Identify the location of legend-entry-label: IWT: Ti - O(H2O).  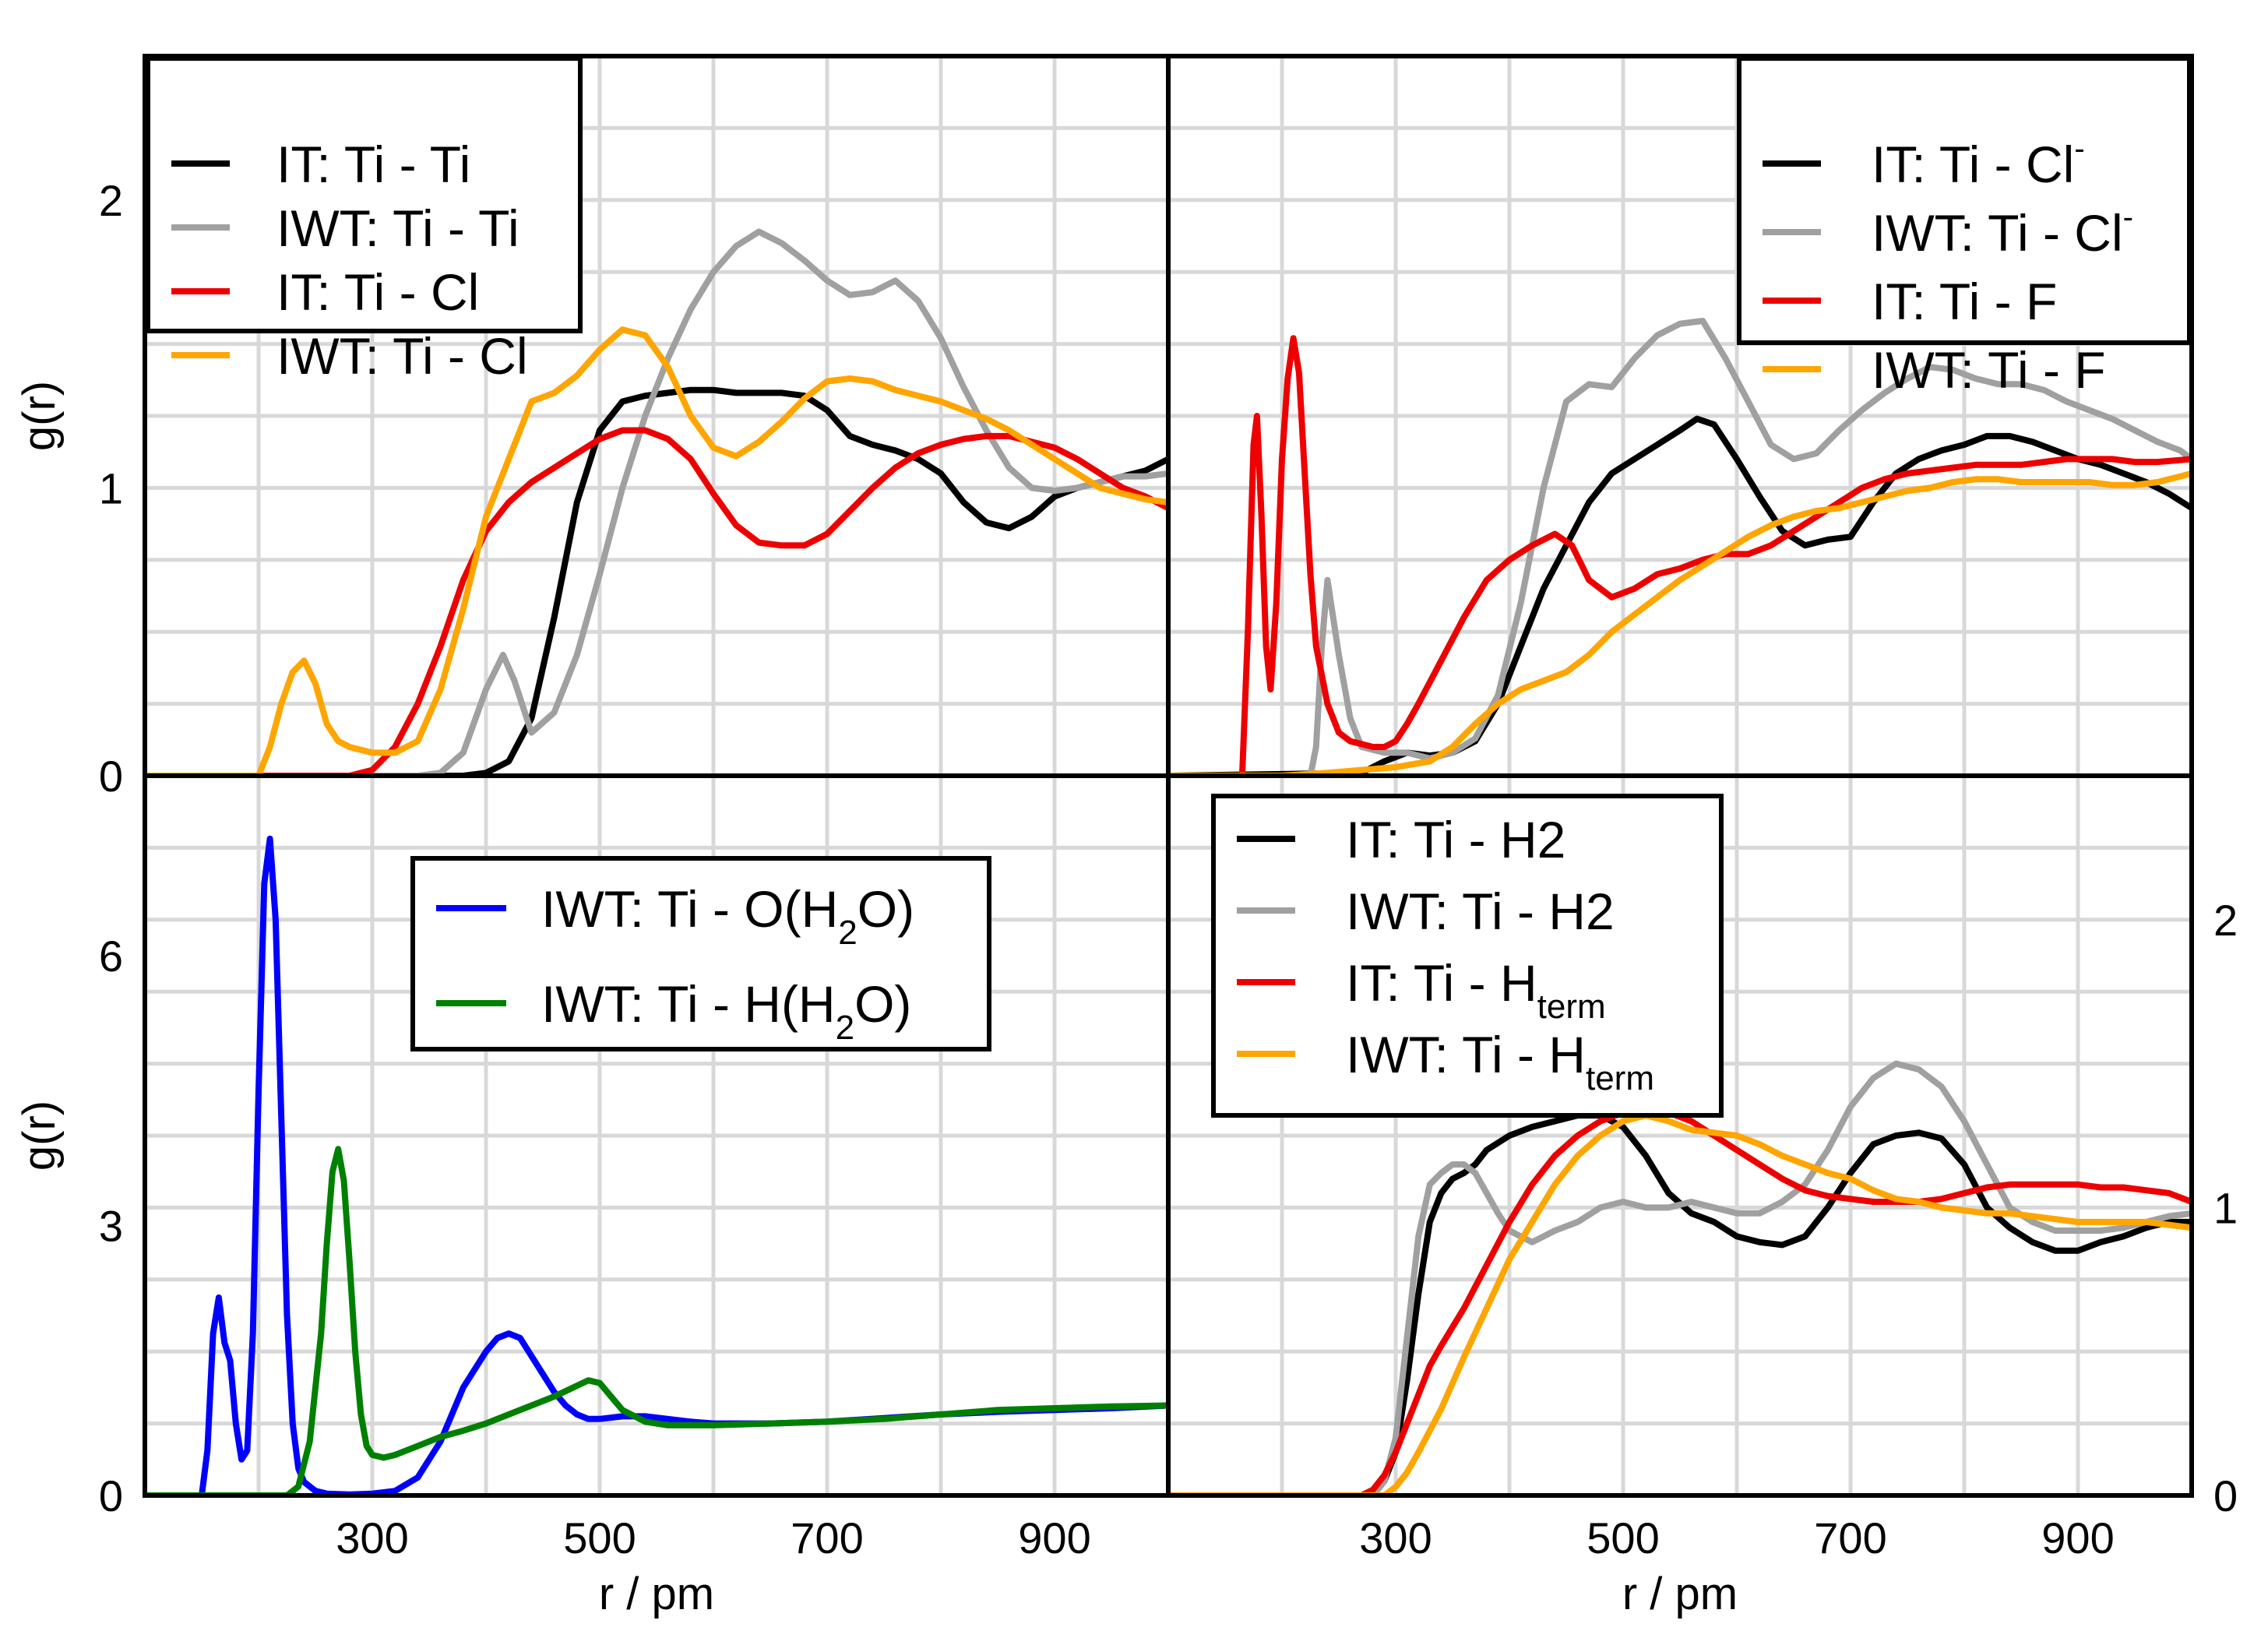
(727, 916).